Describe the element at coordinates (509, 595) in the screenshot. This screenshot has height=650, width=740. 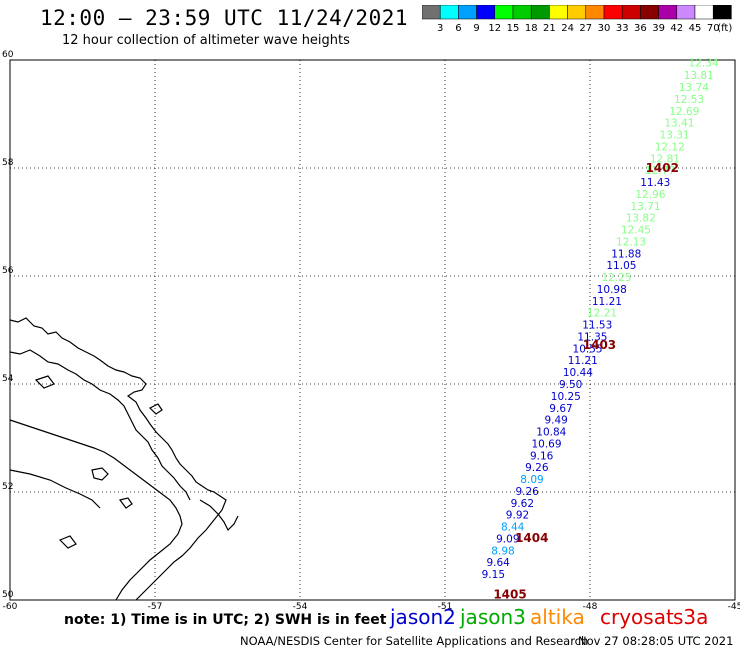
I see `pass-time-label: 1405` at that location.